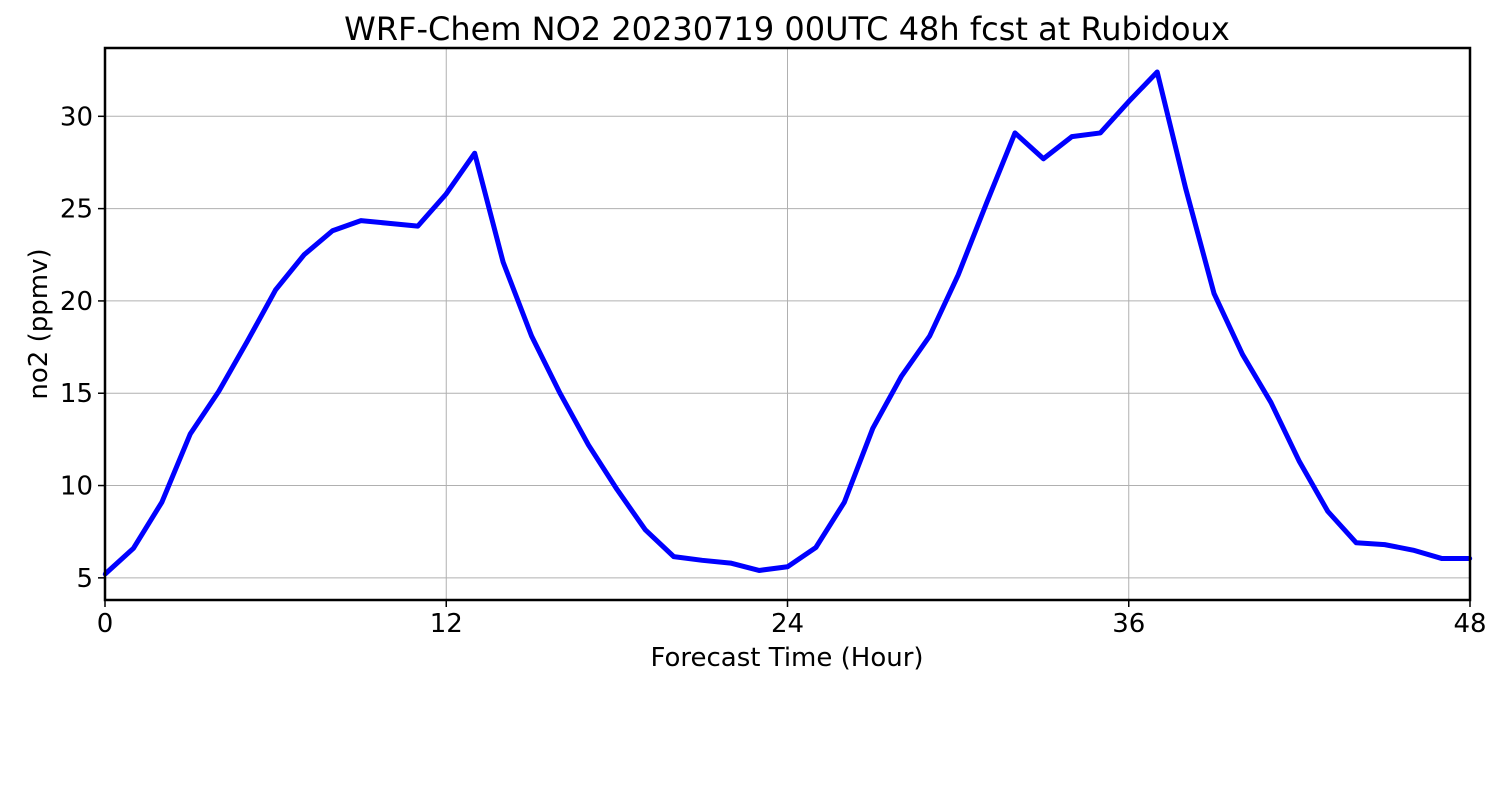 The height and width of the screenshot is (800, 1500). I want to click on x-tick-label: 0, so click(105, 624).